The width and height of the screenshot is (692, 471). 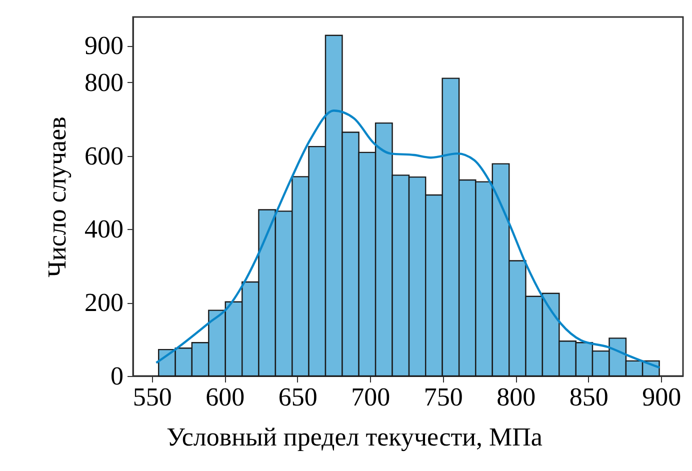 What do you see at coordinates (443, 397) in the screenshot?
I see `x-tick-label: 750` at bounding box center [443, 397].